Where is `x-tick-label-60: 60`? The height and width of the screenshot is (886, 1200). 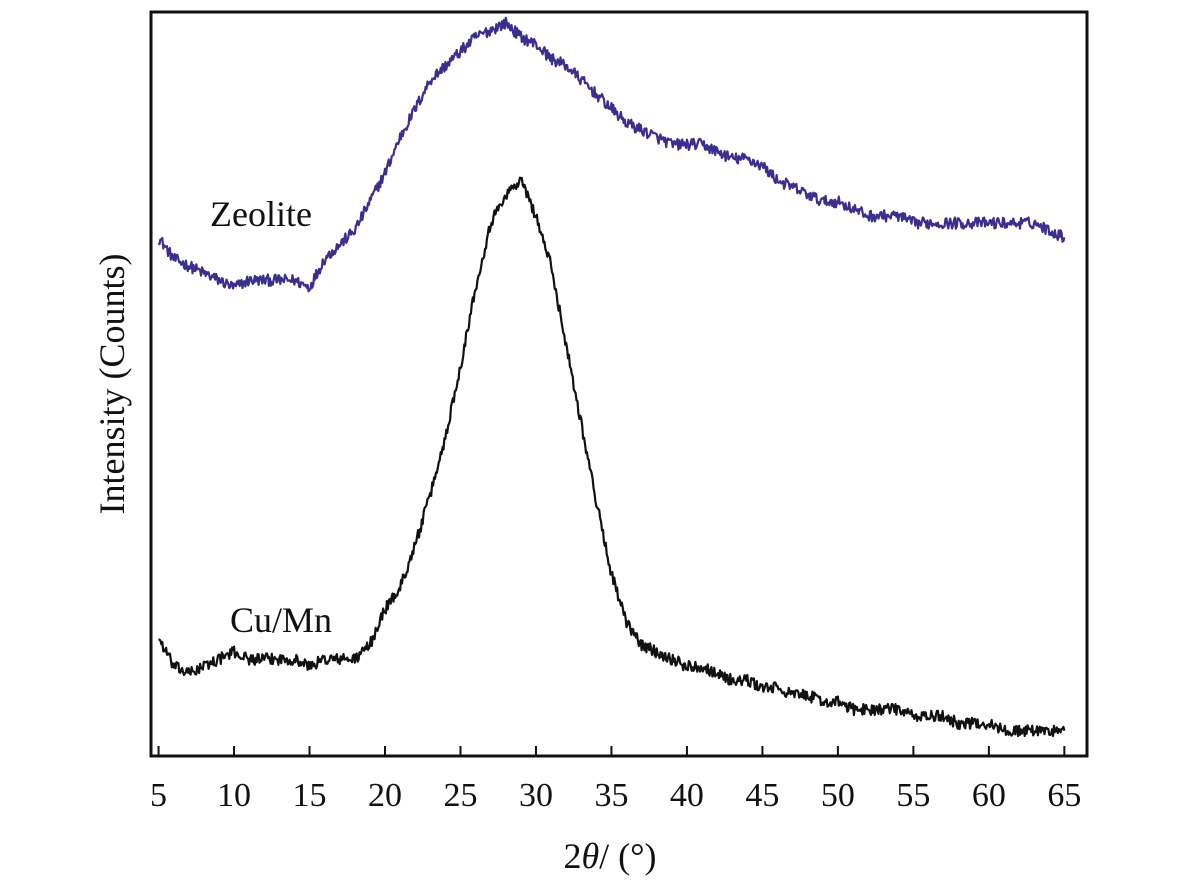
x-tick-label-60: 60 is located at coordinates (989, 795).